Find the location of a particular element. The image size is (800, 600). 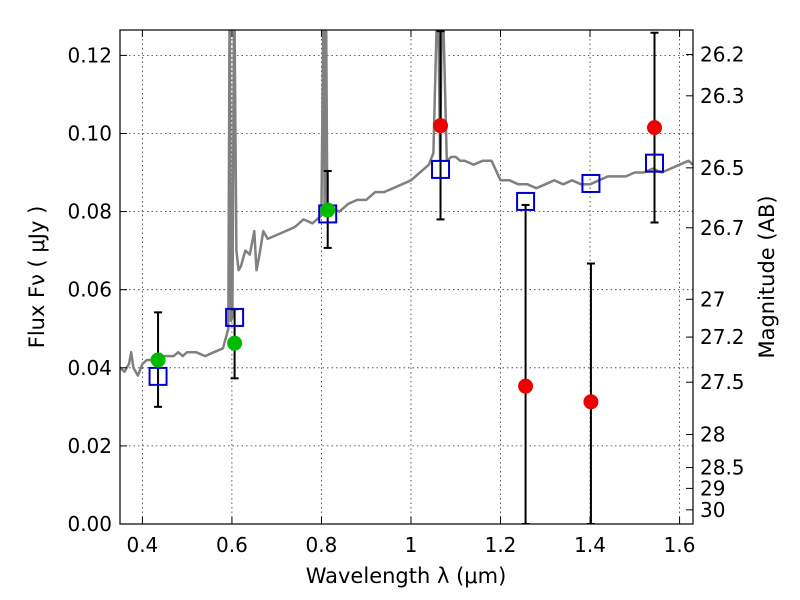

y-tick-label: 0.04 is located at coordinates (89, 368).